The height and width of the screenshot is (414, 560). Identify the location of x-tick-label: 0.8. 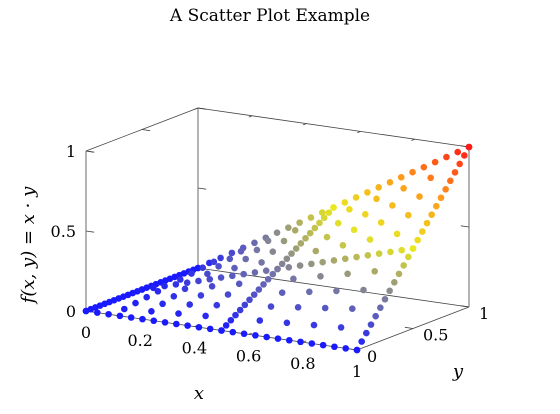
(302, 363).